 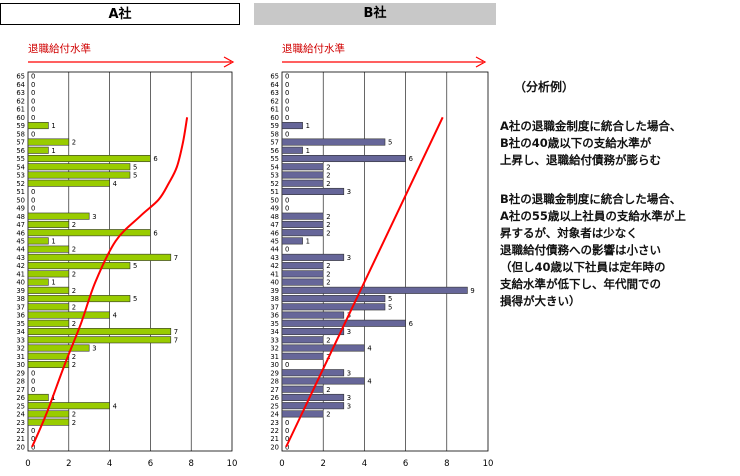 What do you see at coordinates (274, 415) in the screenshot?
I see `y-tick-label: 24` at bounding box center [274, 415].